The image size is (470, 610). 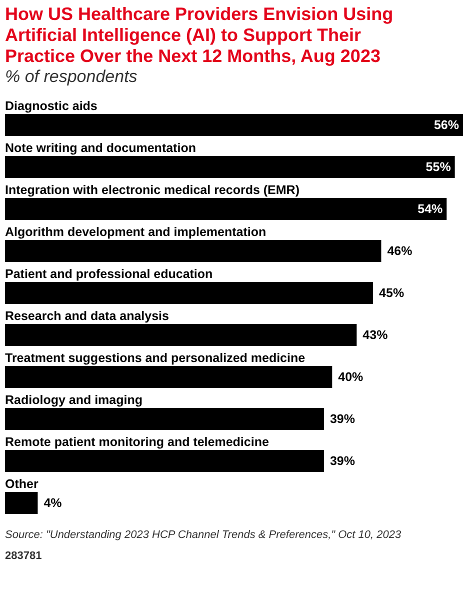 What do you see at coordinates (71, 76) in the screenshot?
I see `chart-subtitle: % of respondents` at bounding box center [71, 76].